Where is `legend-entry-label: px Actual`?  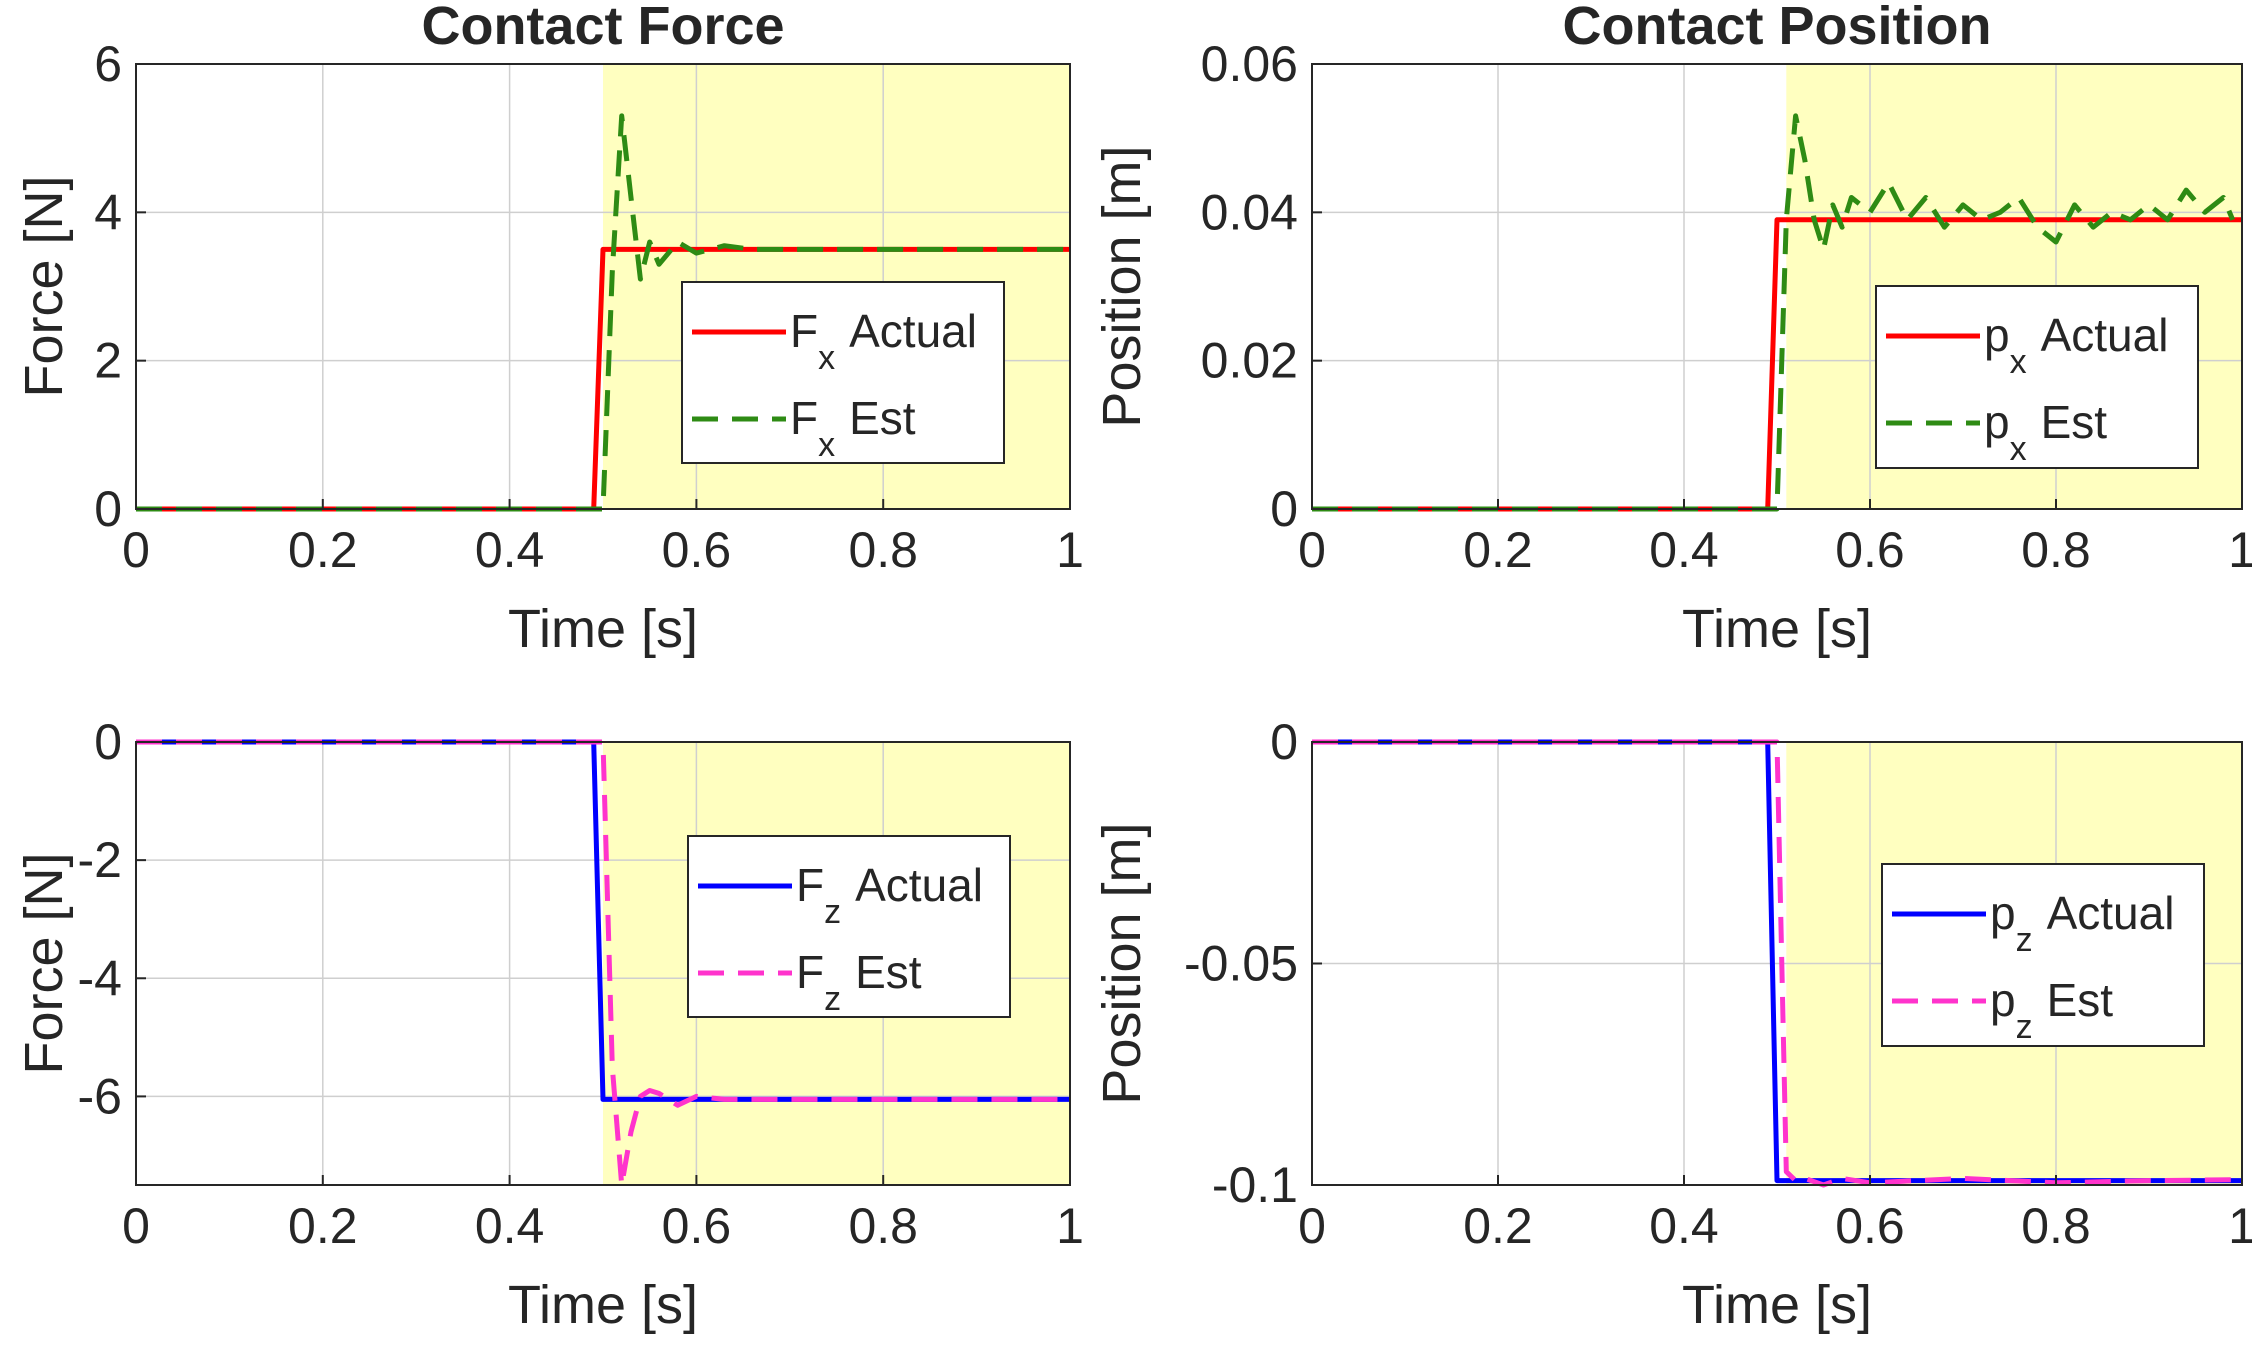
legend-entry-label: px Actual is located at coordinates (2076, 345).